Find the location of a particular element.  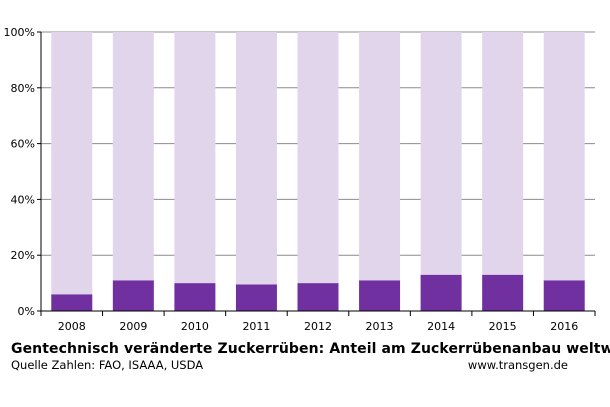

y-tick-label: 20% is located at coordinates (23, 255).